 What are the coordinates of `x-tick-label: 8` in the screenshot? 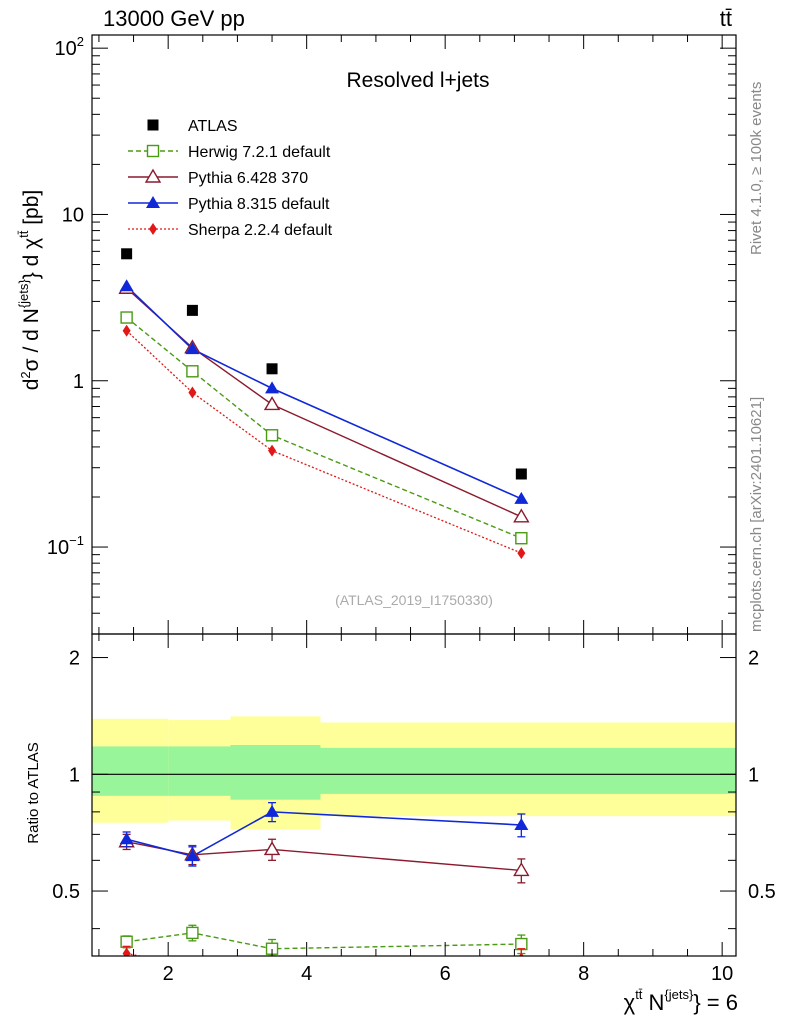 It's located at (583, 974).